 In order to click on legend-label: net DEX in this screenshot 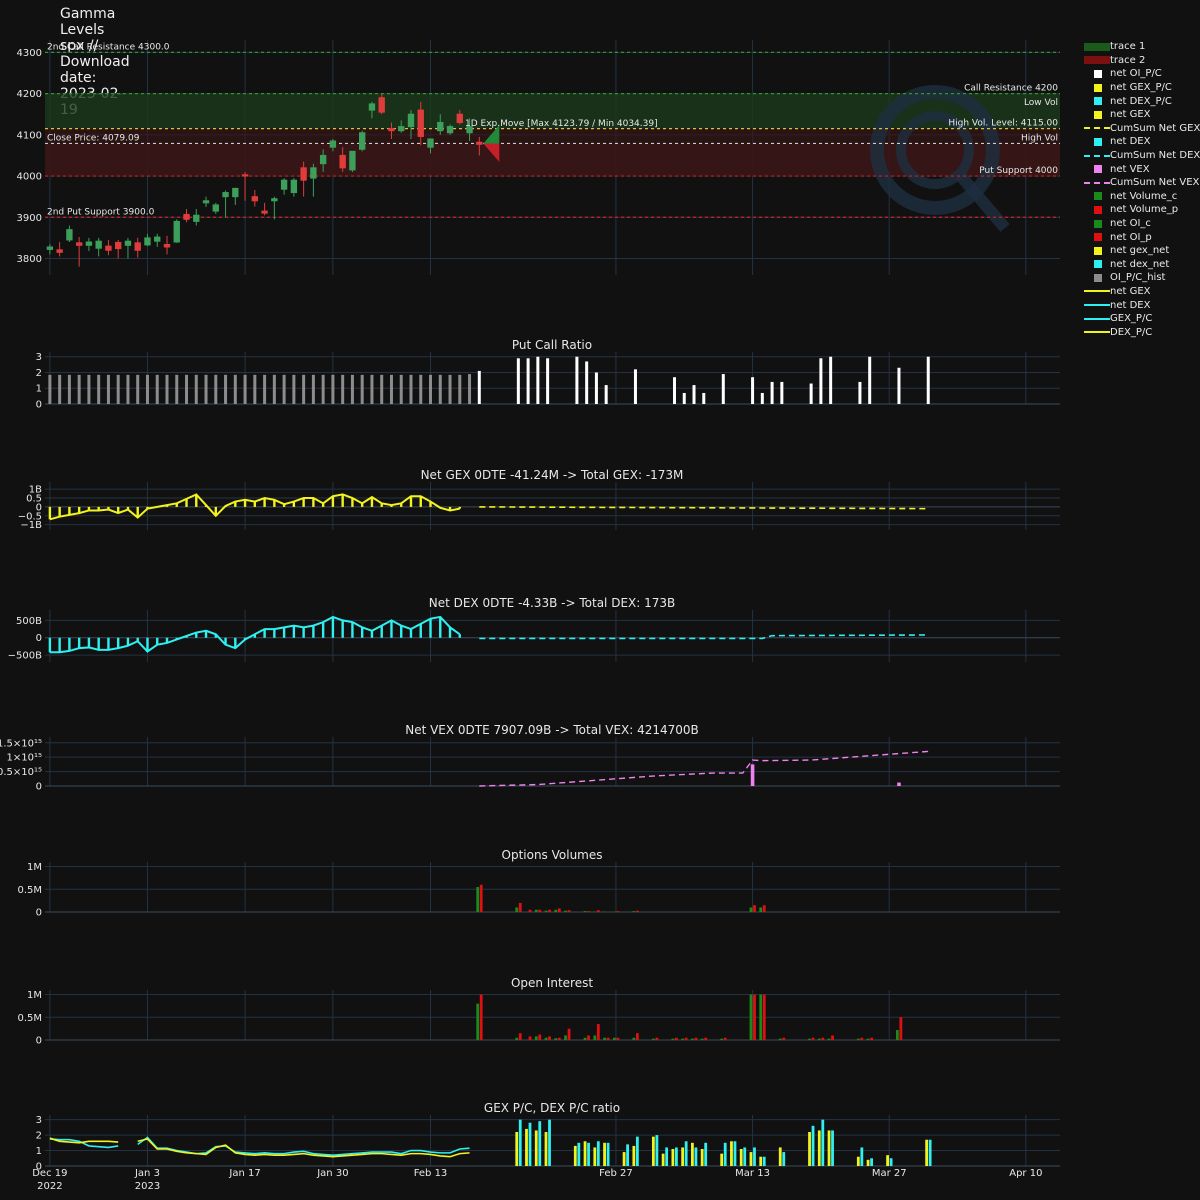, I will do `click(1130, 142)`.